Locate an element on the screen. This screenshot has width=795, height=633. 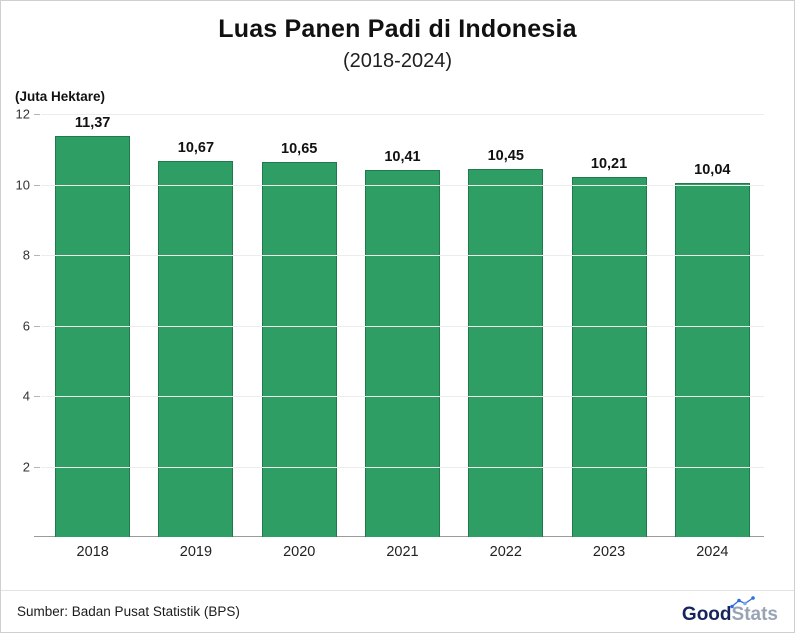
x-axis-labels: 2018 2019 2020 2021 2022 2023 2024 is located at coordinates (402, 552).